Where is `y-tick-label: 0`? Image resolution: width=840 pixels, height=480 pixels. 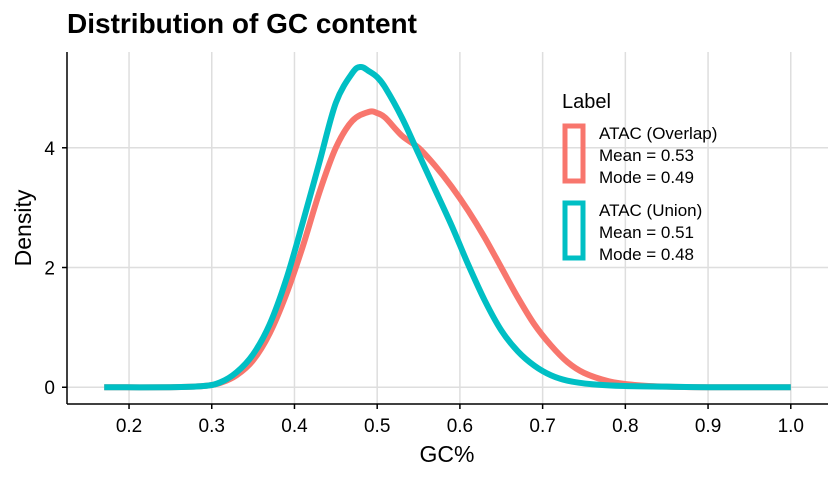
y-tick-label: 0 is located at coordinates (49, 388).